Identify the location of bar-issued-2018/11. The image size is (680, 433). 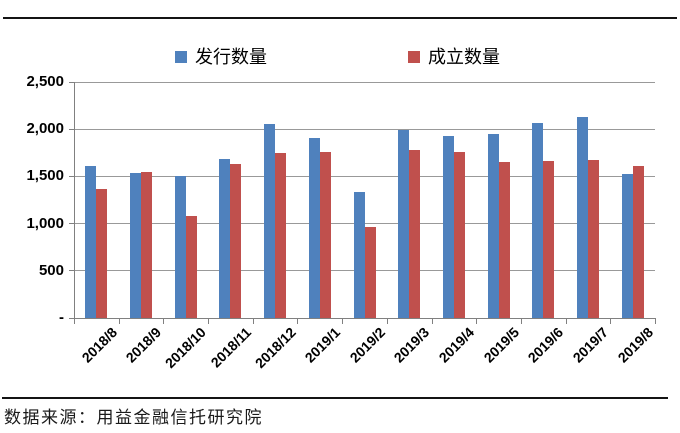
(225, 238).